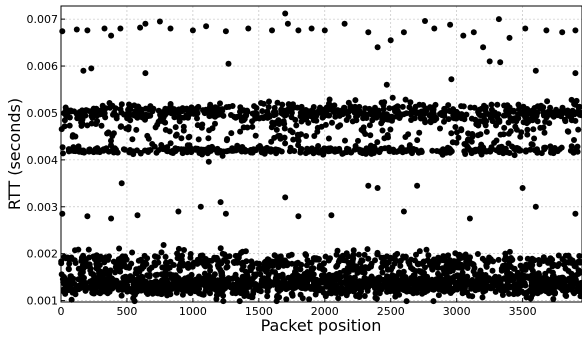 This screenshot has width=582, height=338. I want to click on y-tick-label: 0.003, so click(43, 207).